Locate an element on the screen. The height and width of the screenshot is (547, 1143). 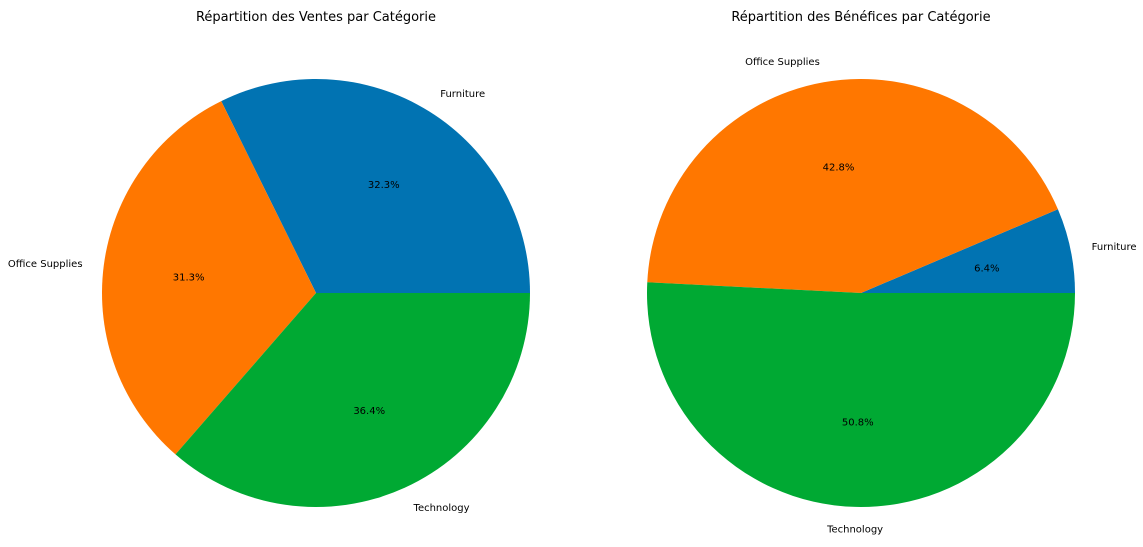
sales-pct-furniture: 32.3% is located at coordinates (384, 185).